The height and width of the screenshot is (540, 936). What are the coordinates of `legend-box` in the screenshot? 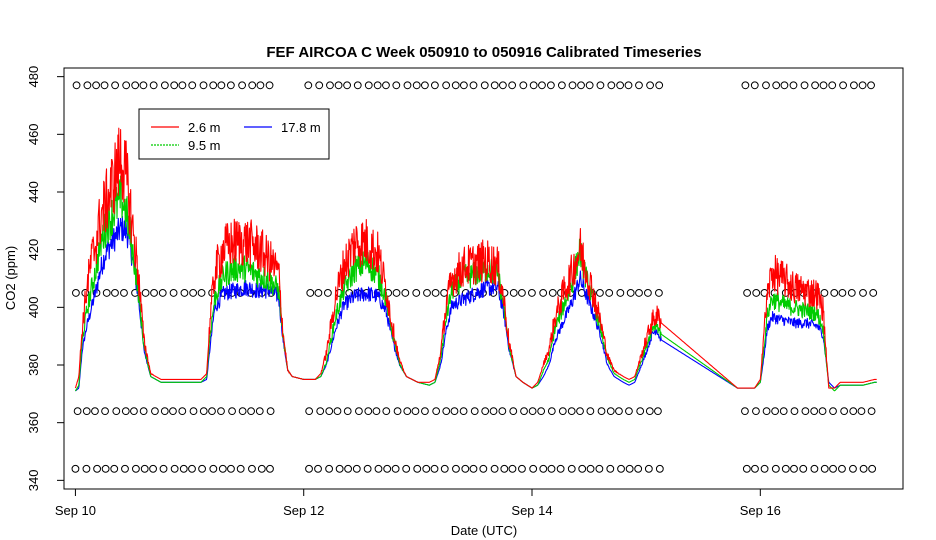 It's located at (234, 134).